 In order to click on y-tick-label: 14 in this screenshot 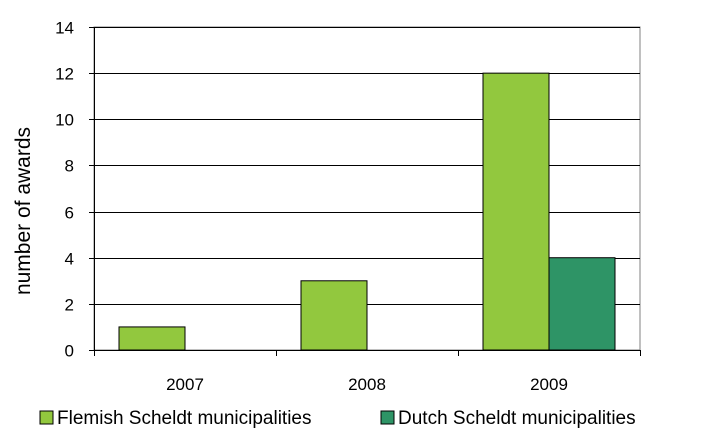, I will do `click(64, 28)`.